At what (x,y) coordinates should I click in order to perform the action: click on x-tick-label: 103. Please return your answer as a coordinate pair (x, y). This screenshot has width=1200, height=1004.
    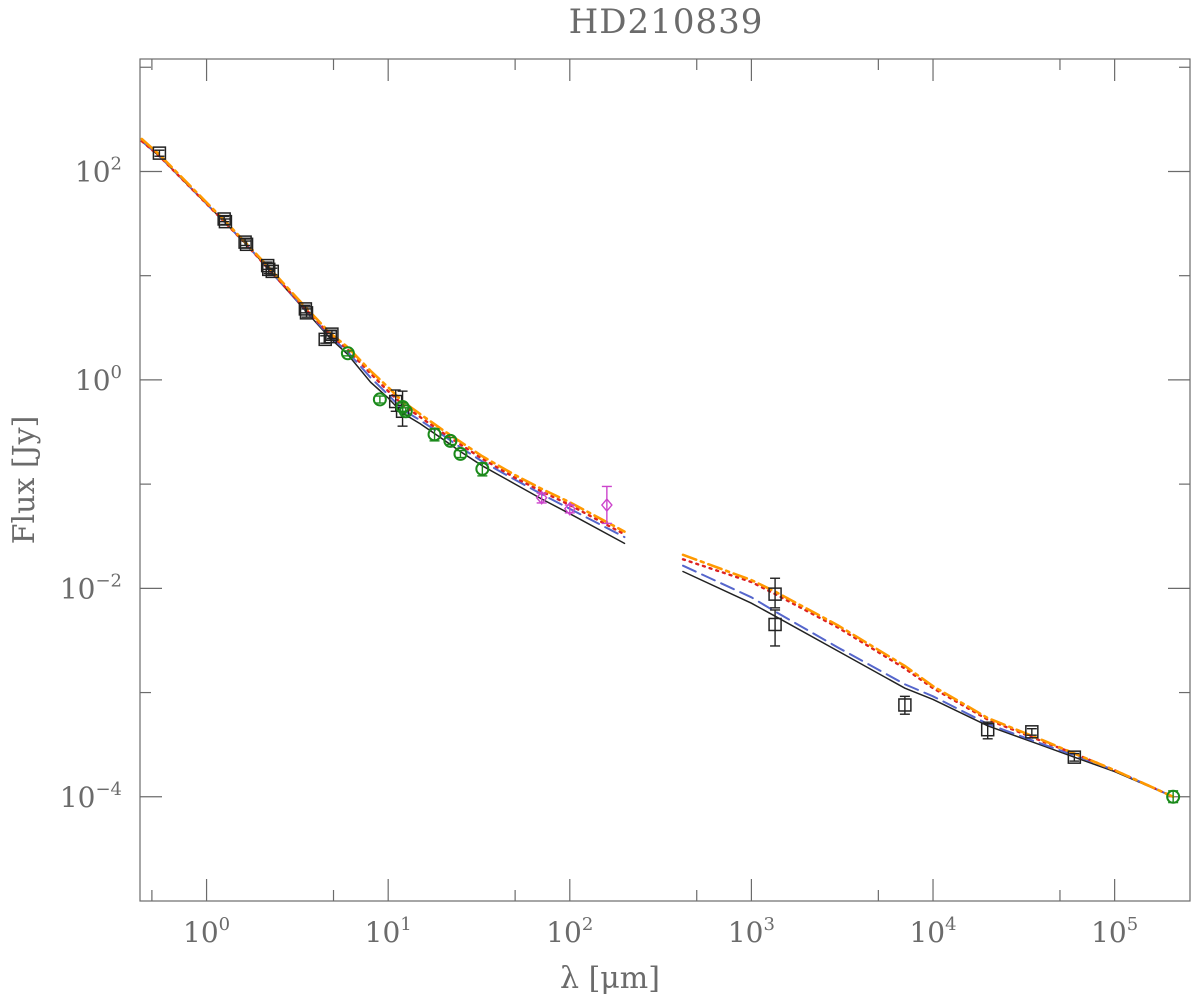
    Looking at the image, I should click on (751, 931).